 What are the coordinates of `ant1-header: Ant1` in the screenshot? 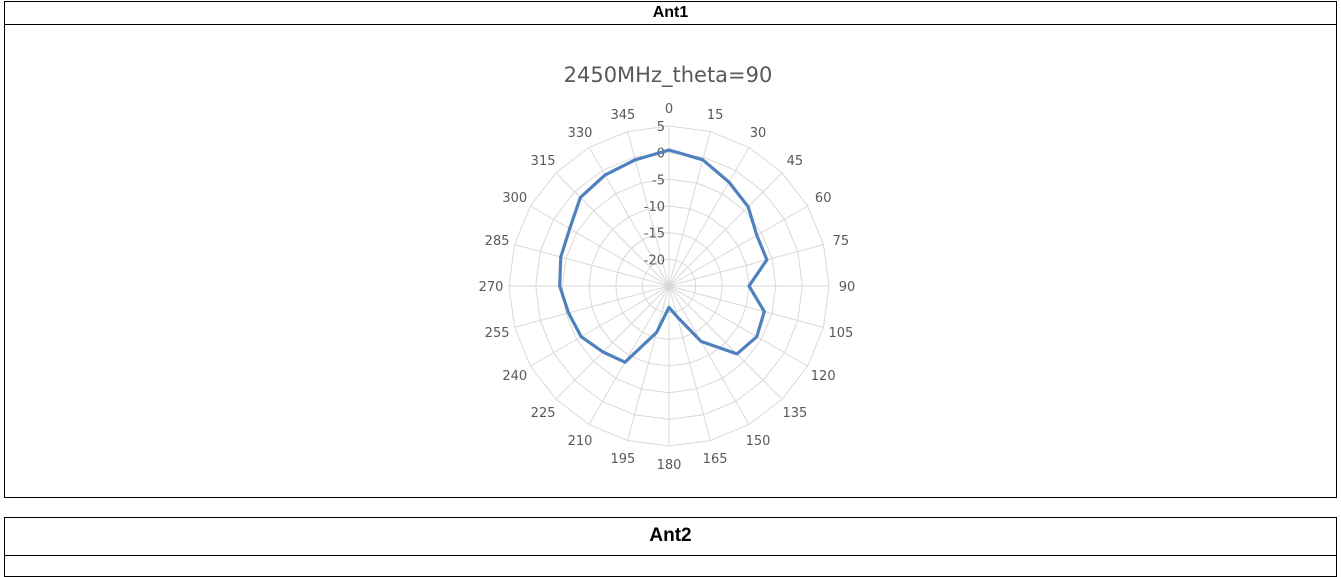 It's located at (670, 13).